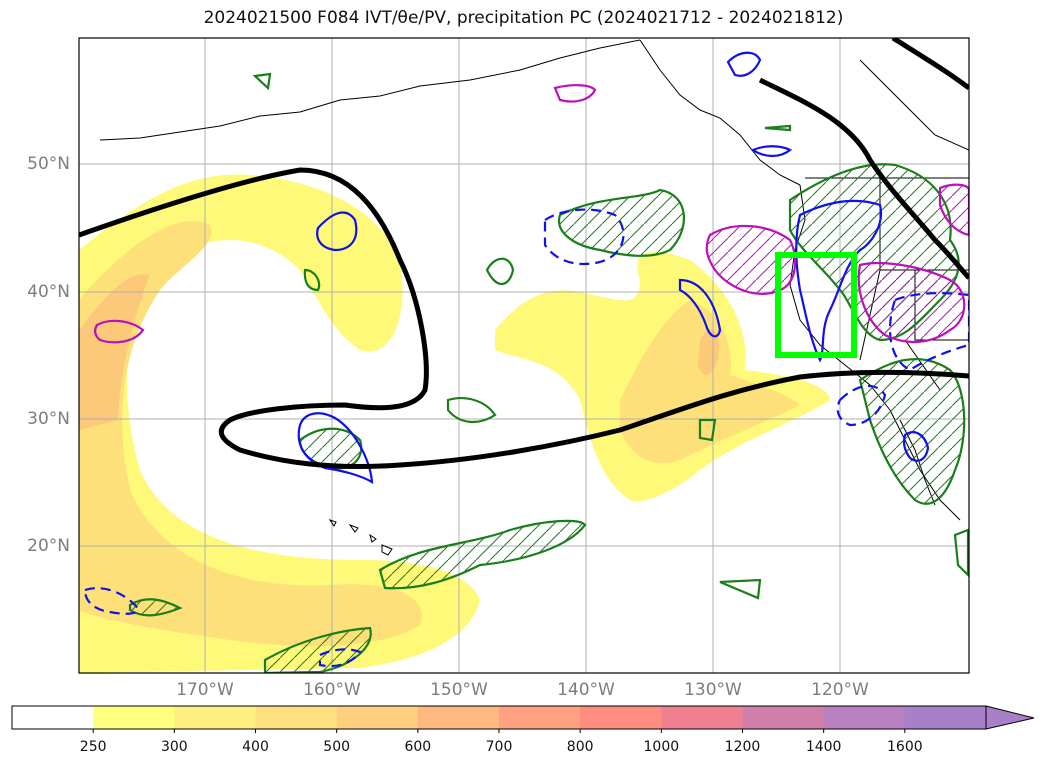 This screenshot has width=1047, height=767. I want to click on colorbar-label: 1000, so click(661, 747).